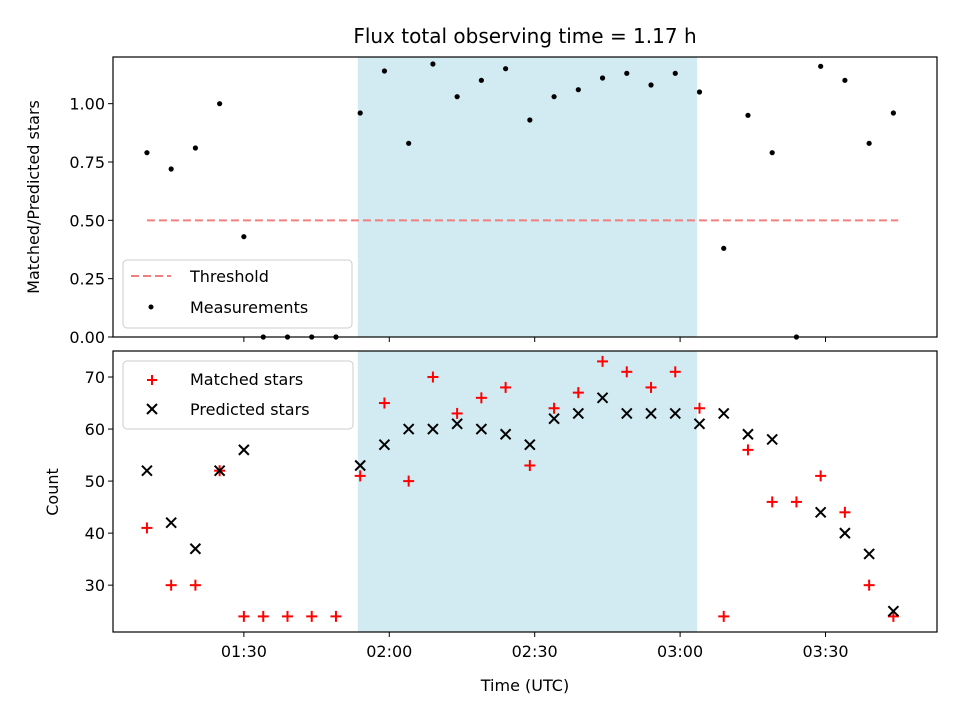  What do you see at coordinates (95, 533) in the screenshot?
I see `y-tick-label: 40` at bounding box center [95, 533].